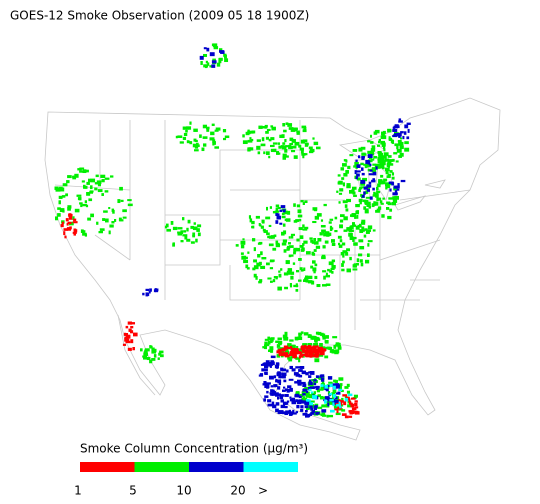 The image size is (540, 504). I want to click on legend-label: 20, so click(237, 491).